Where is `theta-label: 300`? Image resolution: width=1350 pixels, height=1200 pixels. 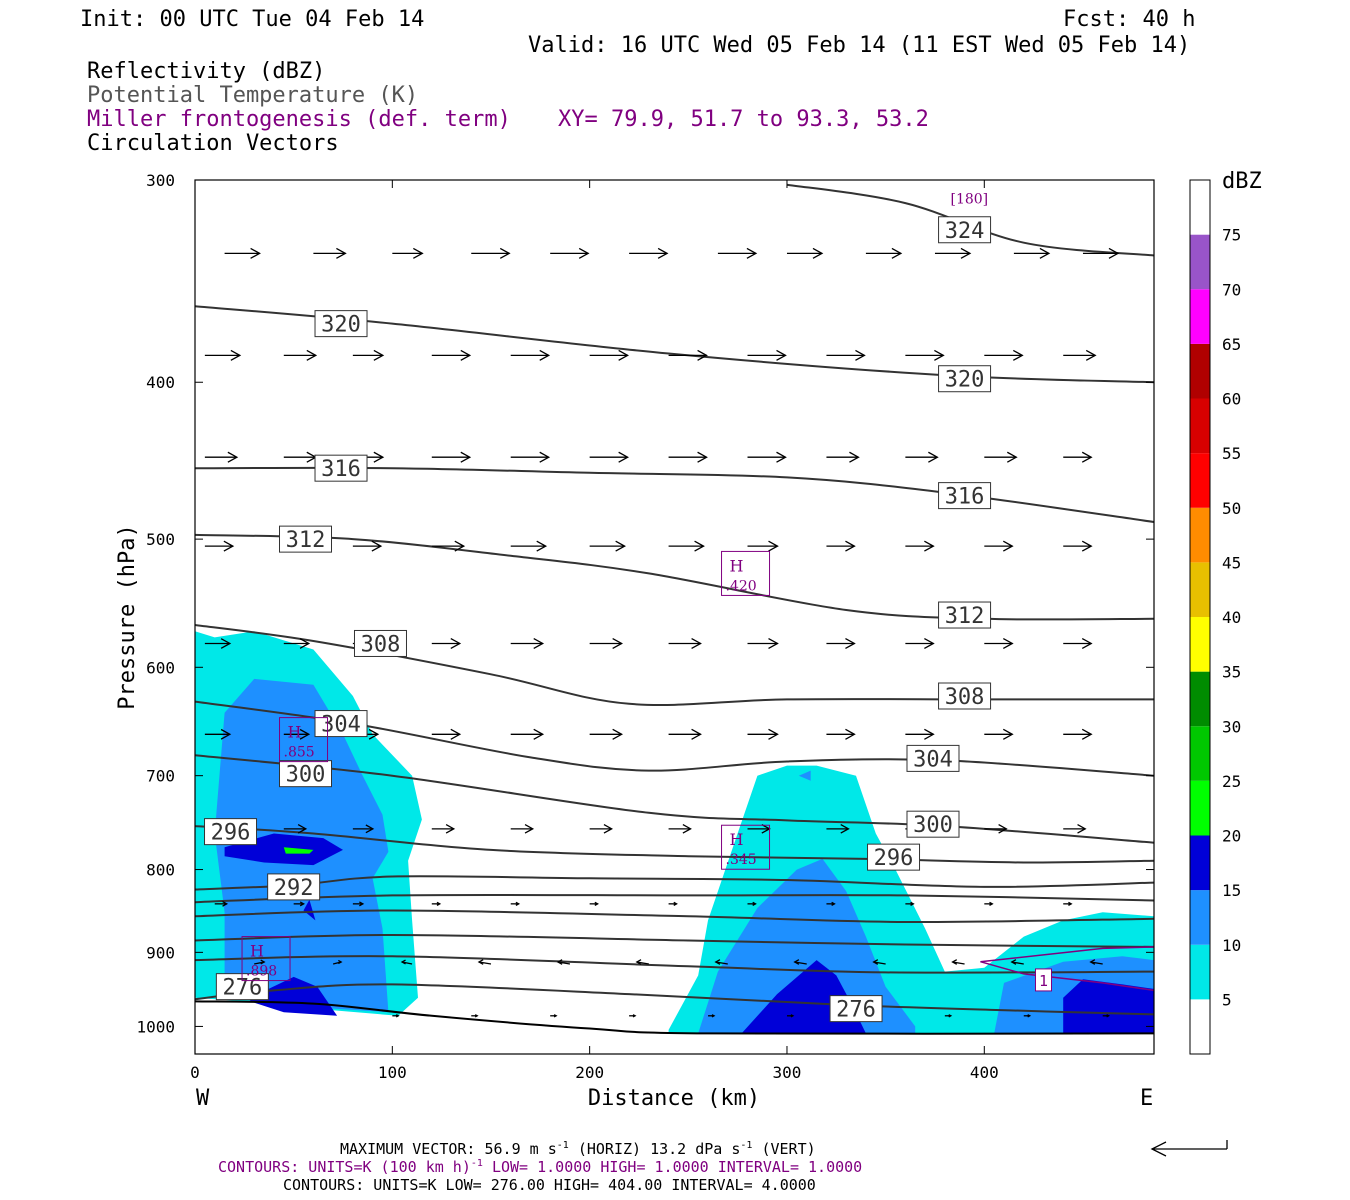 theta-label: 300 is located at coordinates (933, 825).